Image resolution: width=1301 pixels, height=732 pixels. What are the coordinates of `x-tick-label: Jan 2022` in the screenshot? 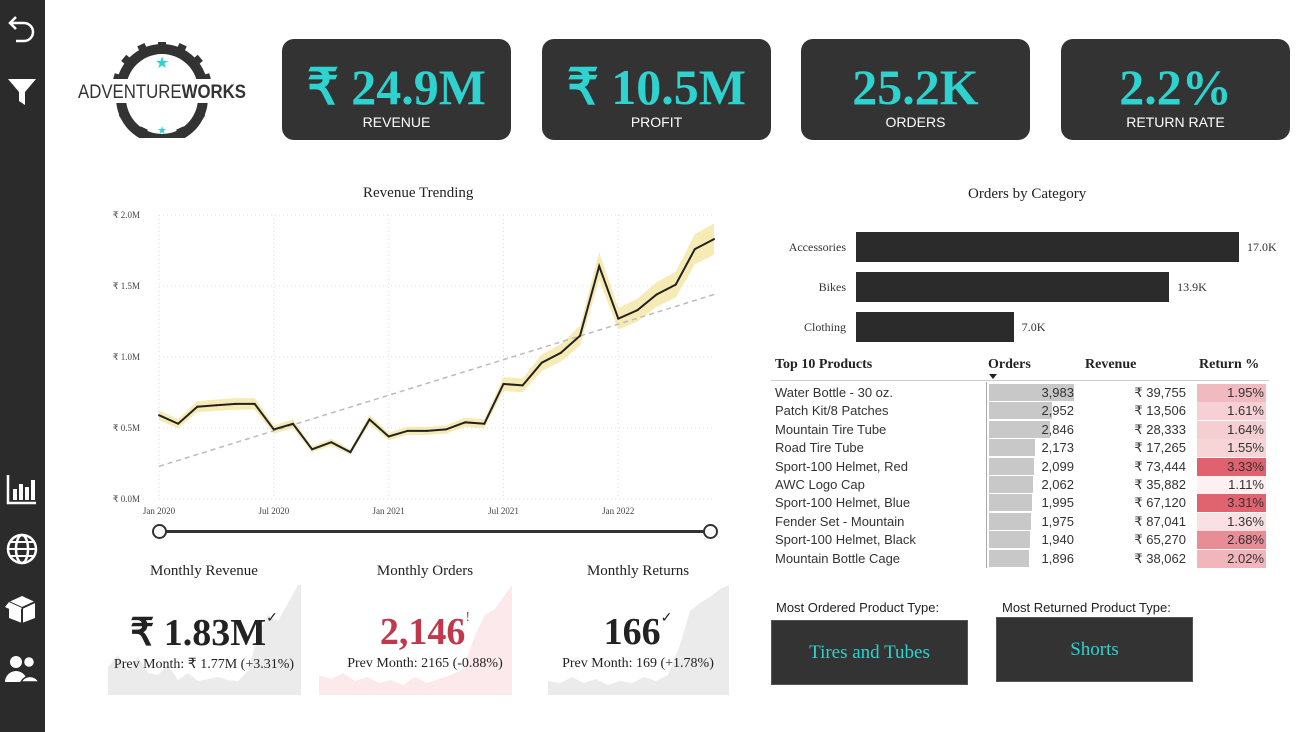 It's located at (618, 511).